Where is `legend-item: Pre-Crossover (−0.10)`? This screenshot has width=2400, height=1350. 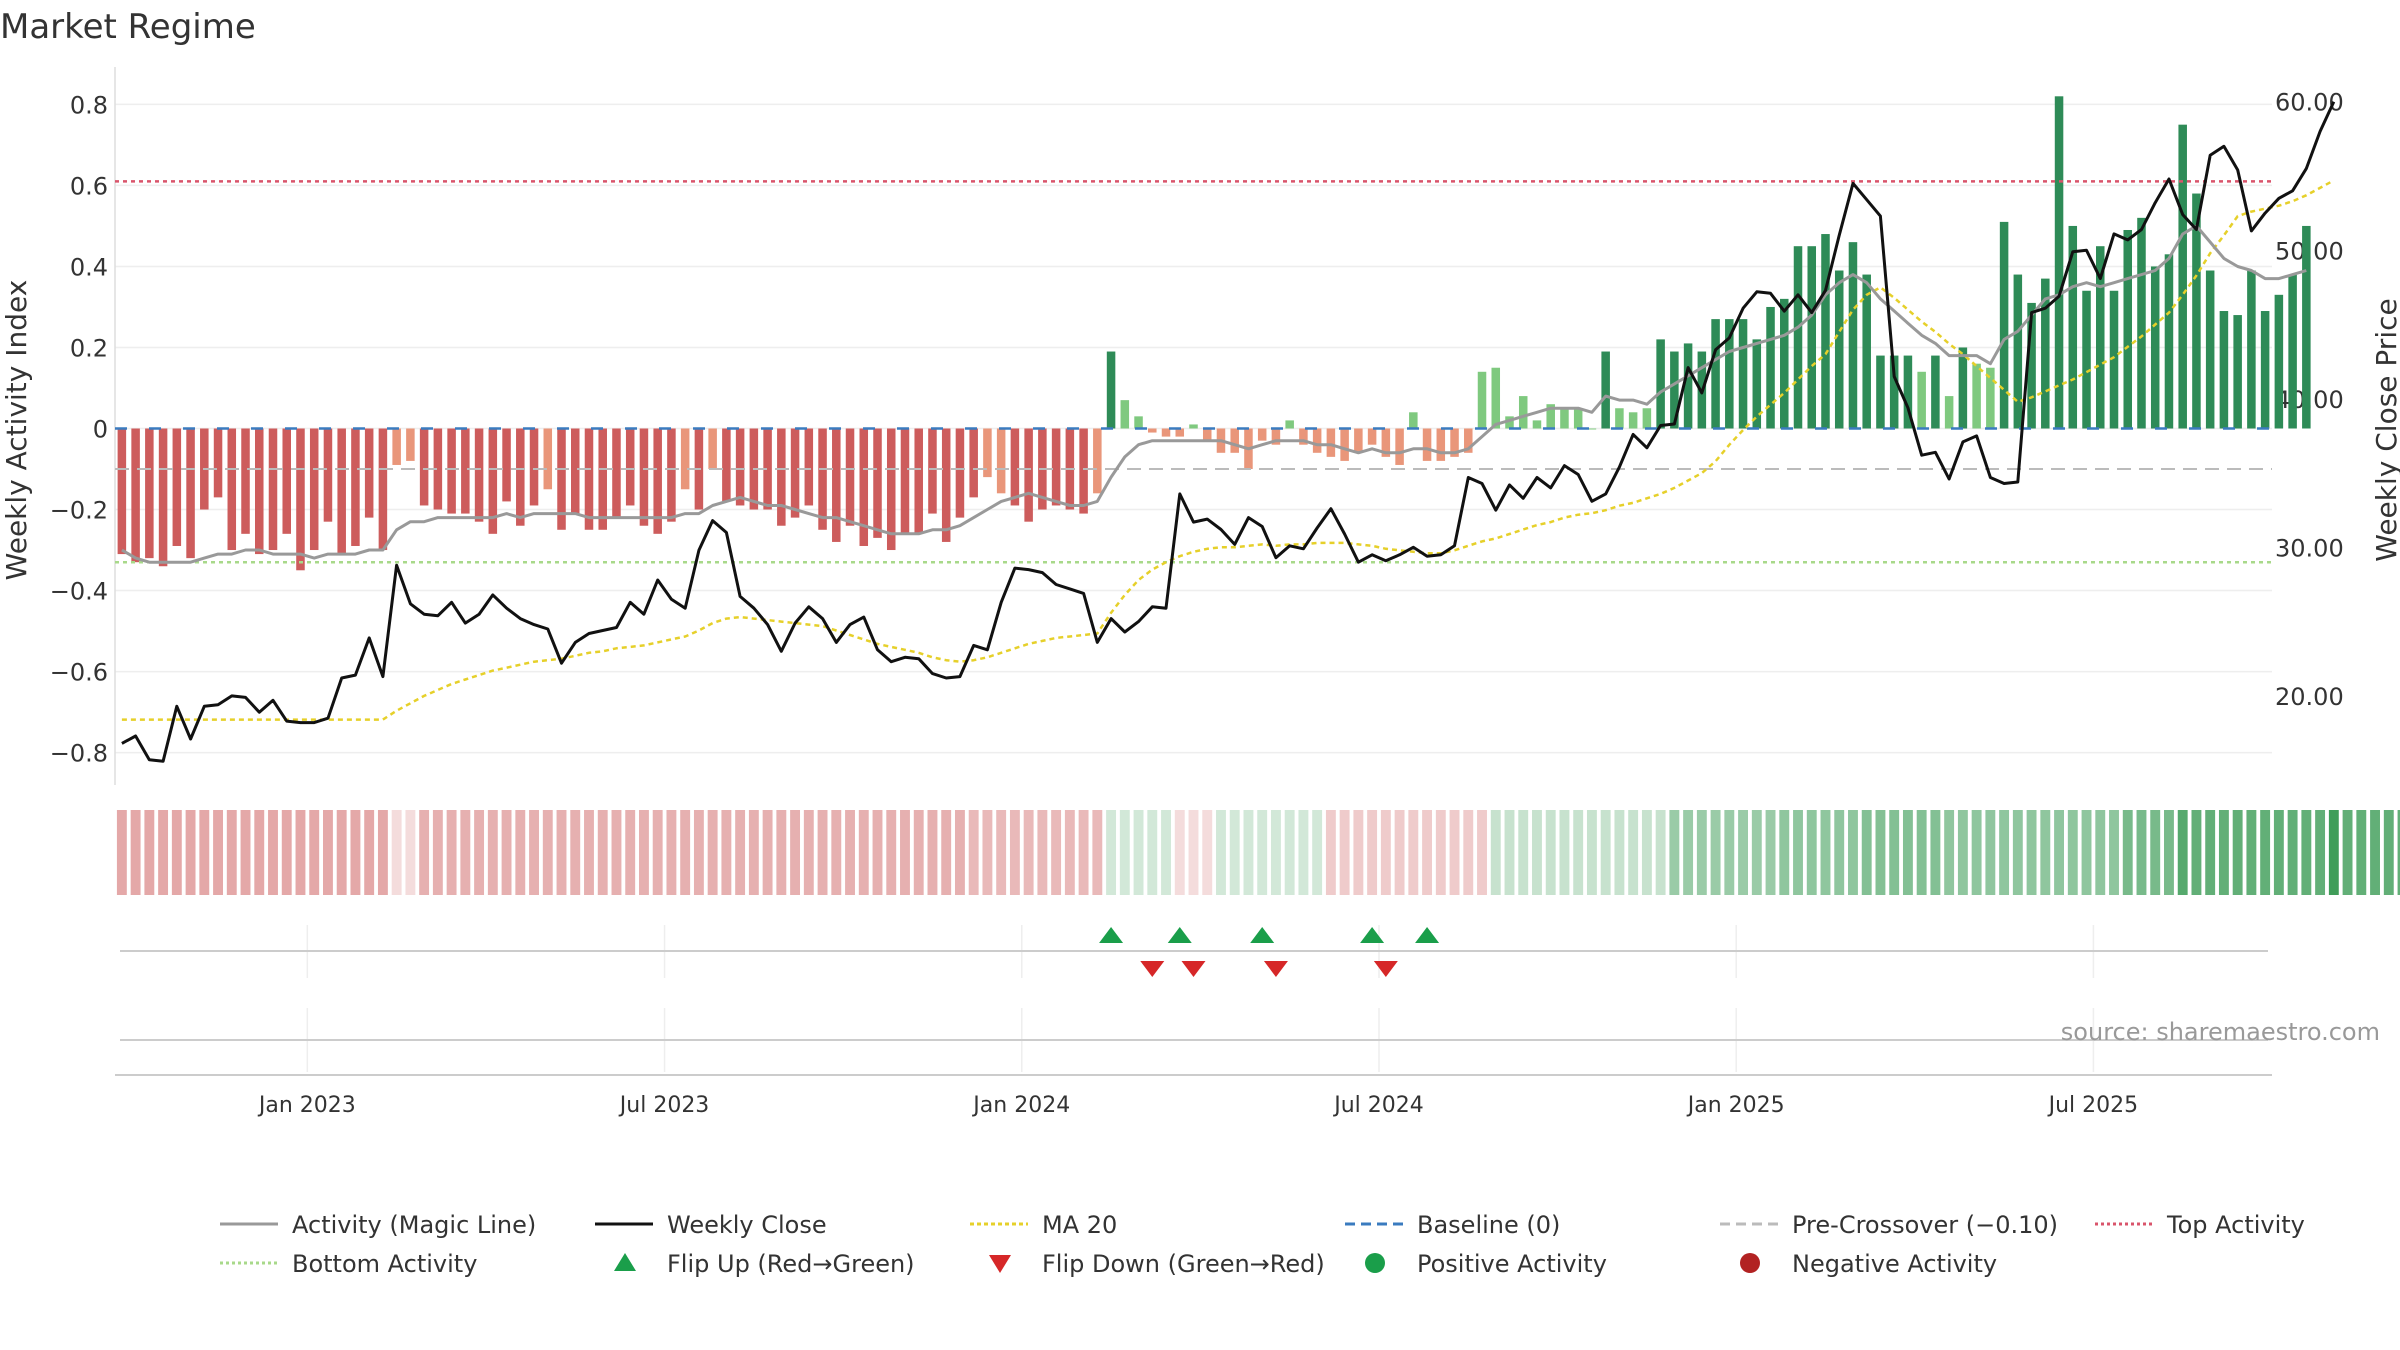 legend-item: Pre-Crossover (−0.10) is located at coordinates (1889, 1225).